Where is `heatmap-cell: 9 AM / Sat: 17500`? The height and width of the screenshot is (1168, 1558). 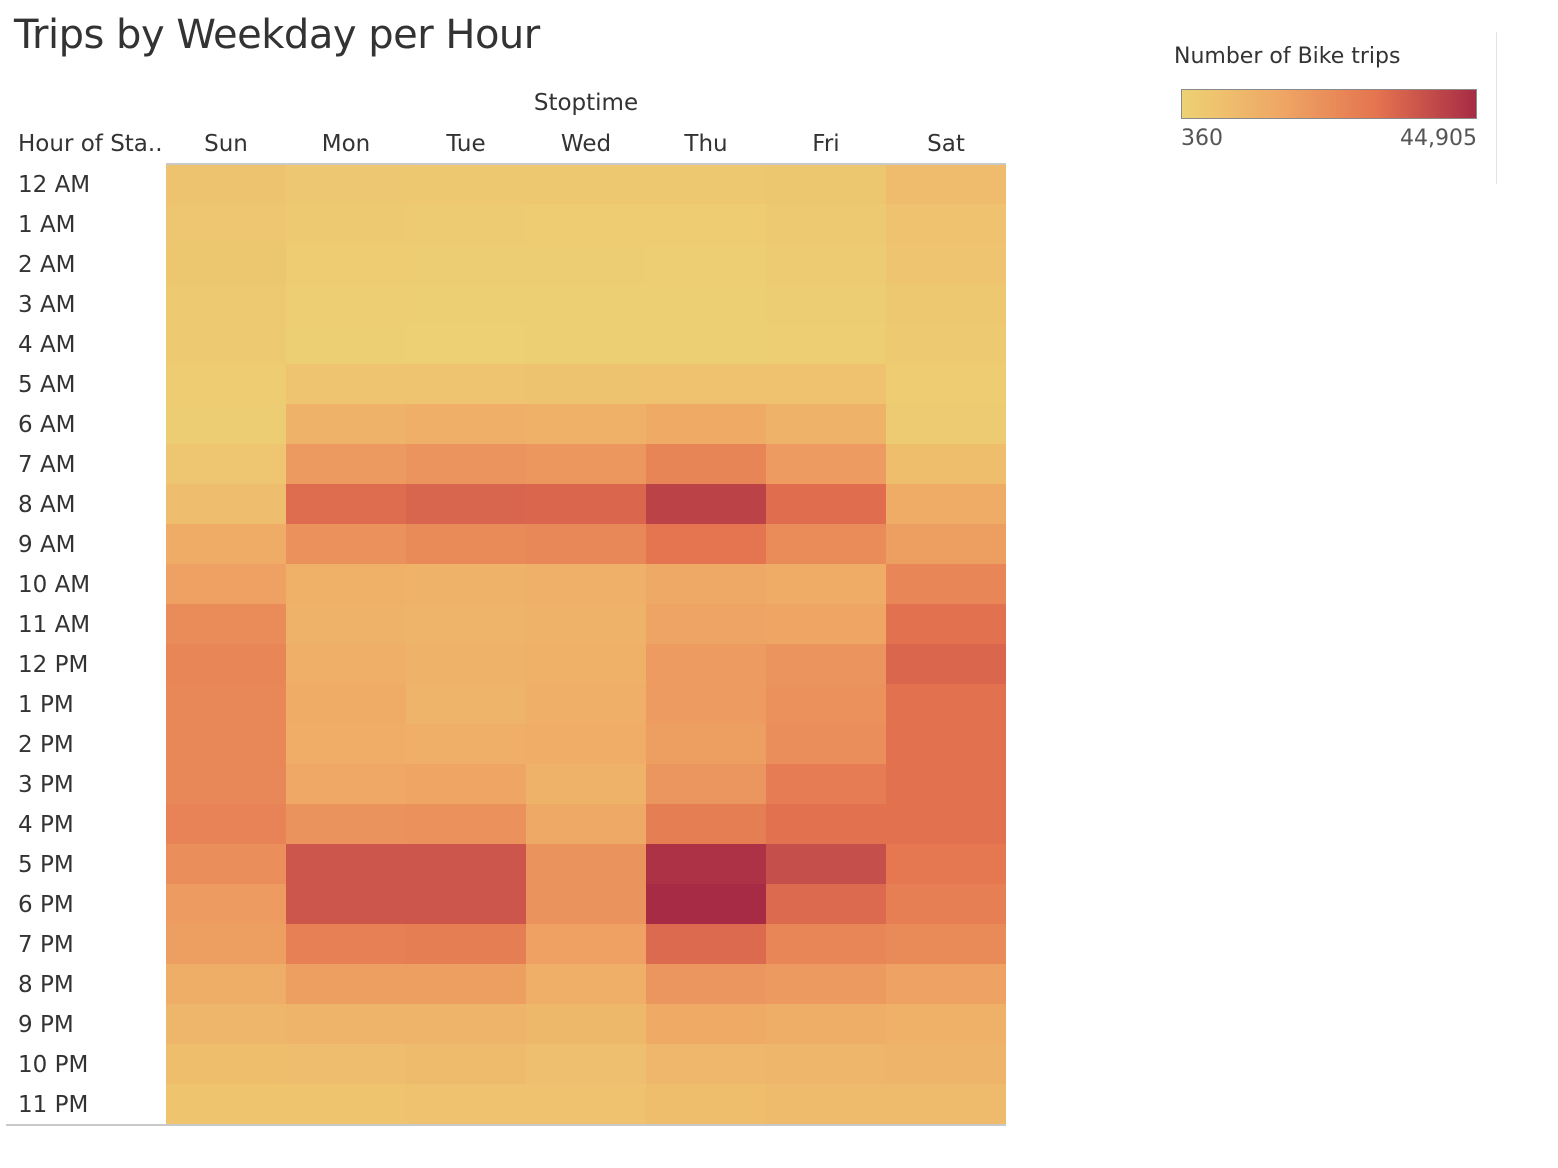
heatmap-cell: 9 AM / Sat: 17500 is located at coordinates (946, 544).